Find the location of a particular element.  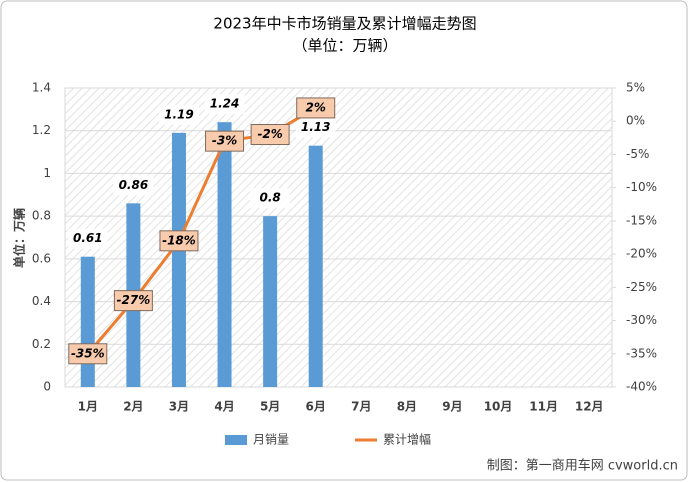

x-tick-label: 1月 is located at coordinates (88, 407).